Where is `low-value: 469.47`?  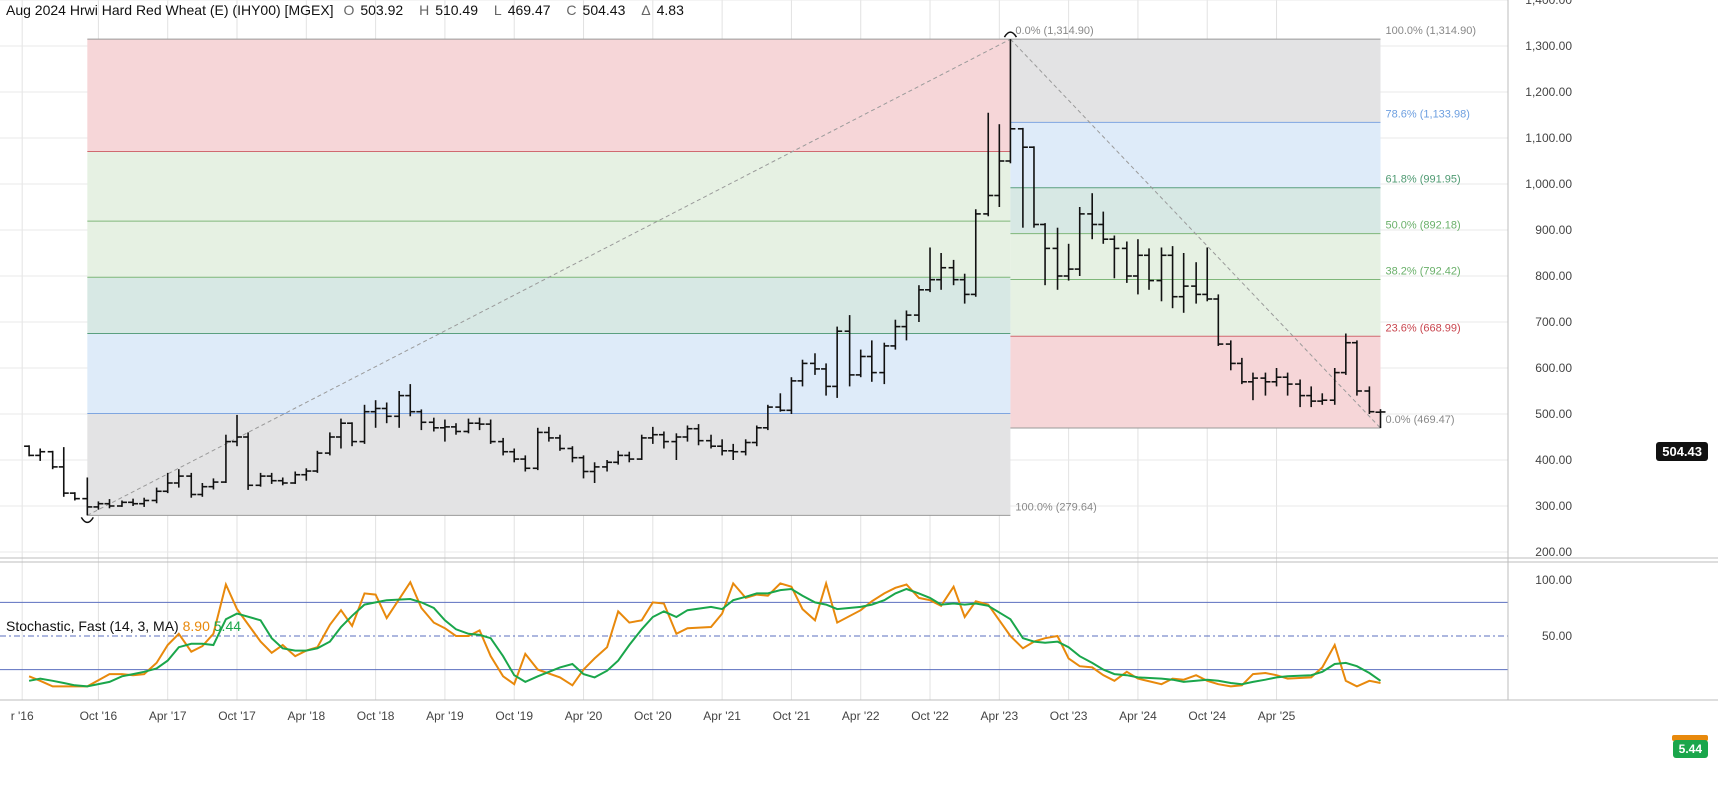 low-value: 469.47 is located at coordinates (529, 10).